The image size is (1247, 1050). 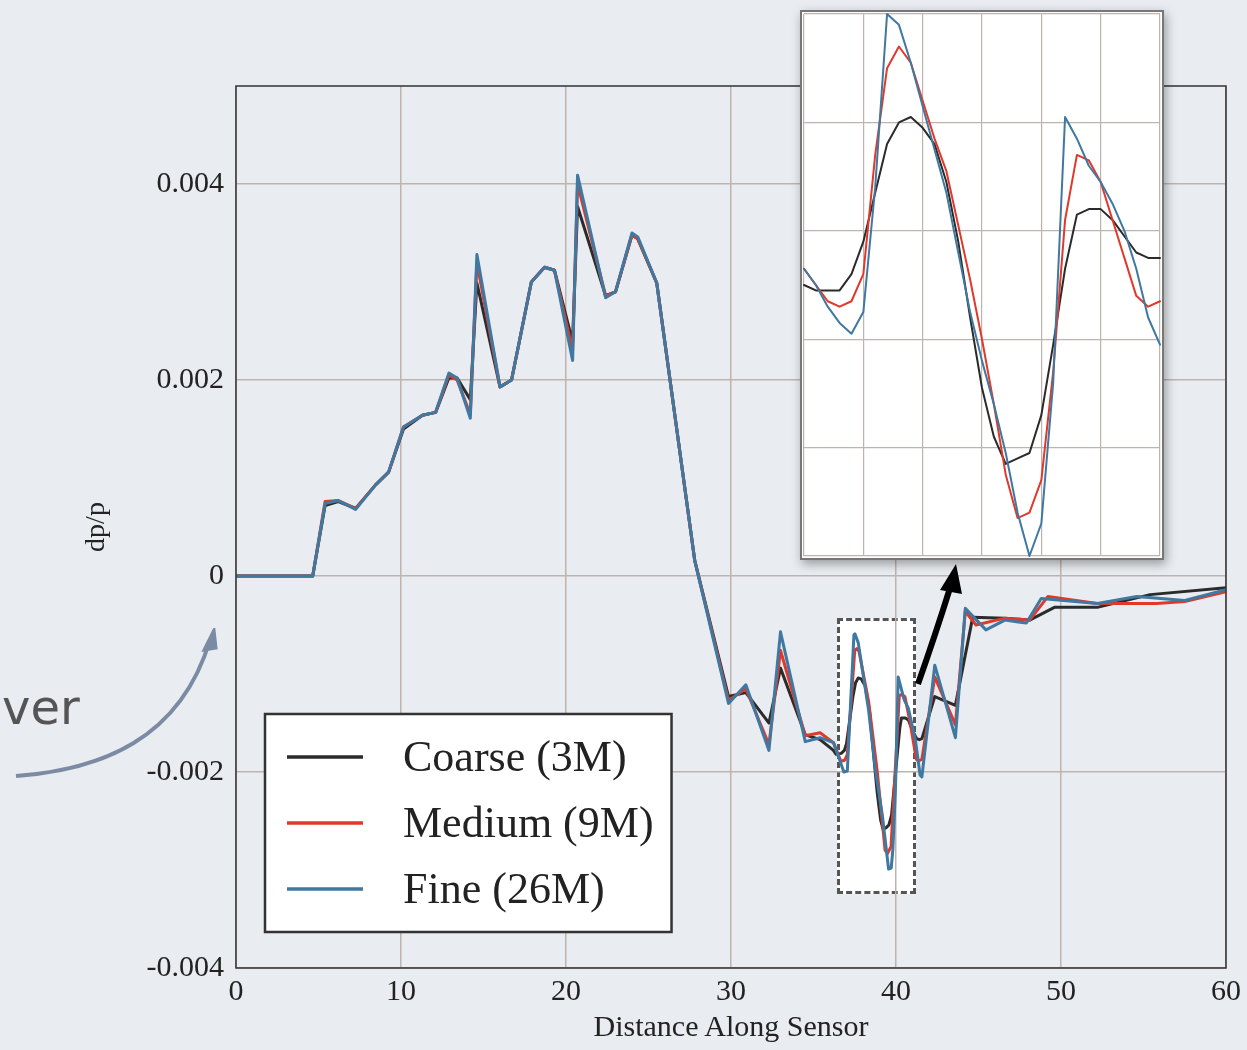 I want to click on y-tick-label: -0.002, so click(x=185, y=769).